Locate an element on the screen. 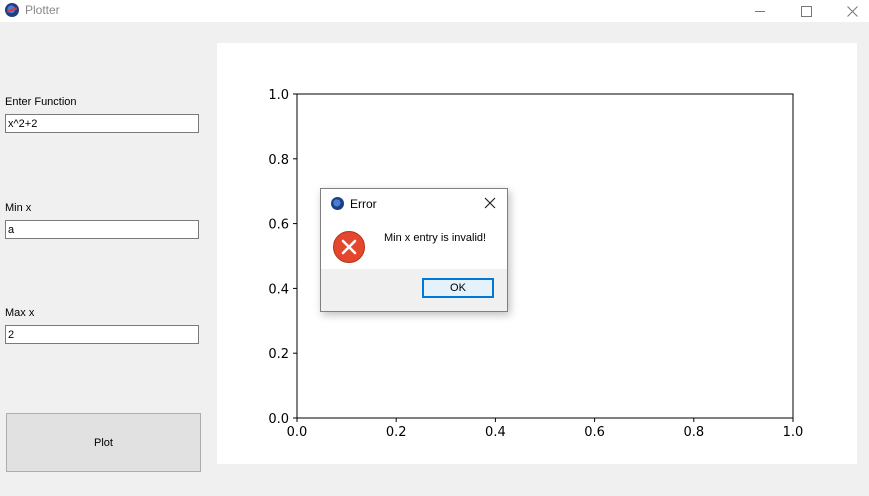 This screenshot has width=869, height=496. dialog-footer: OK is located at coordinates (414, 290).